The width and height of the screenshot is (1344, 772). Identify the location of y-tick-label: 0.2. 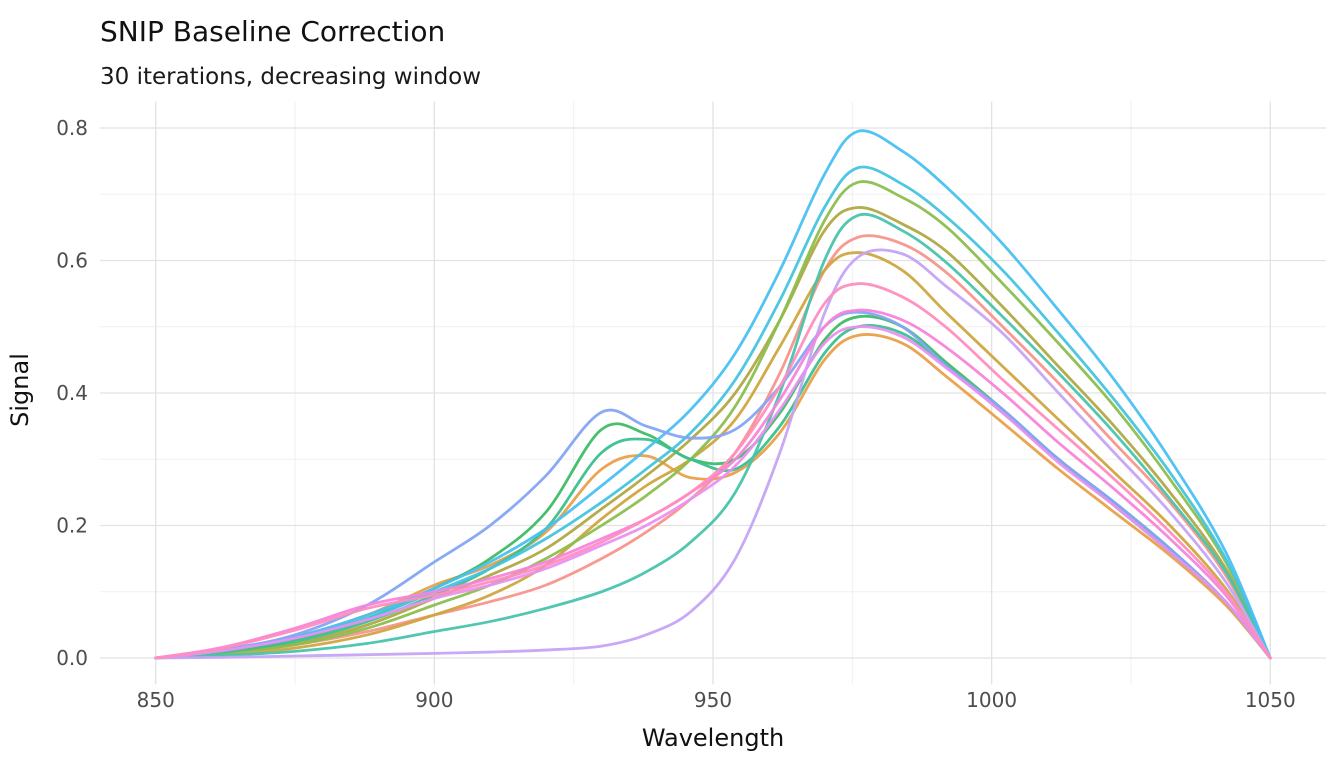
(72, 526).